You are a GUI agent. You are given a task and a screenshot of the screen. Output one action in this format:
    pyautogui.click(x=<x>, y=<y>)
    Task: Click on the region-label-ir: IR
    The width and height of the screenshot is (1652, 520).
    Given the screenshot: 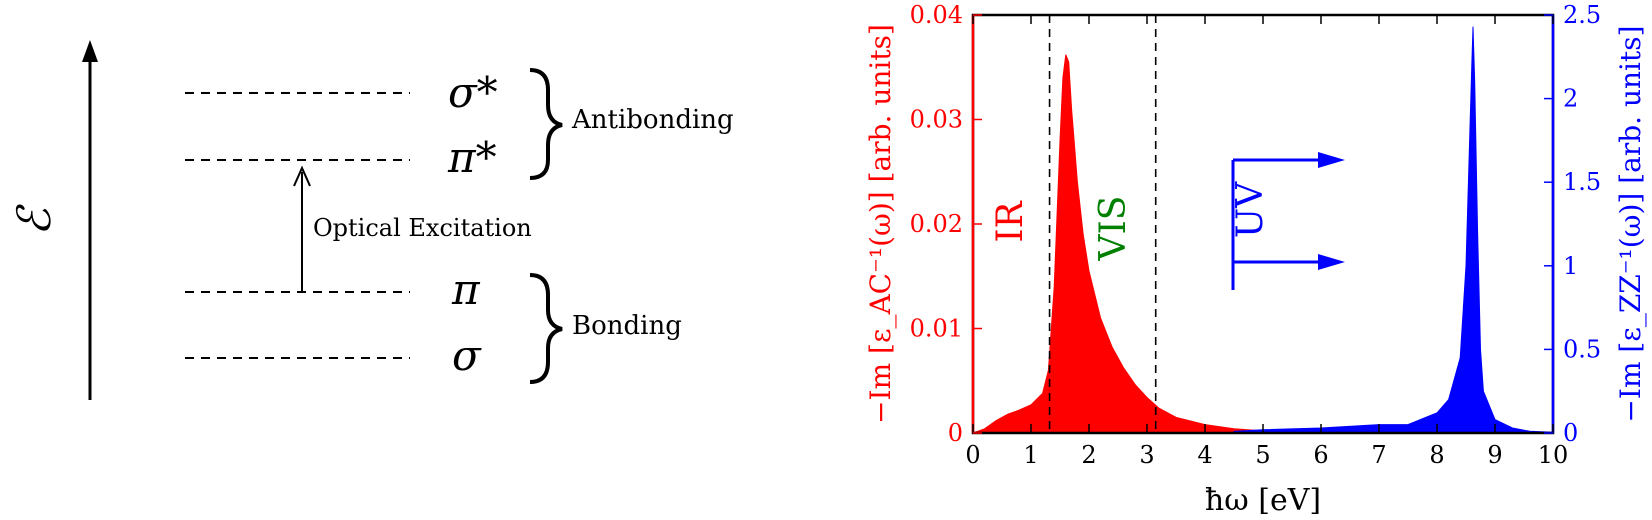 What is the action you would take?
    pyautogui.click(x=1010, y=221)
    